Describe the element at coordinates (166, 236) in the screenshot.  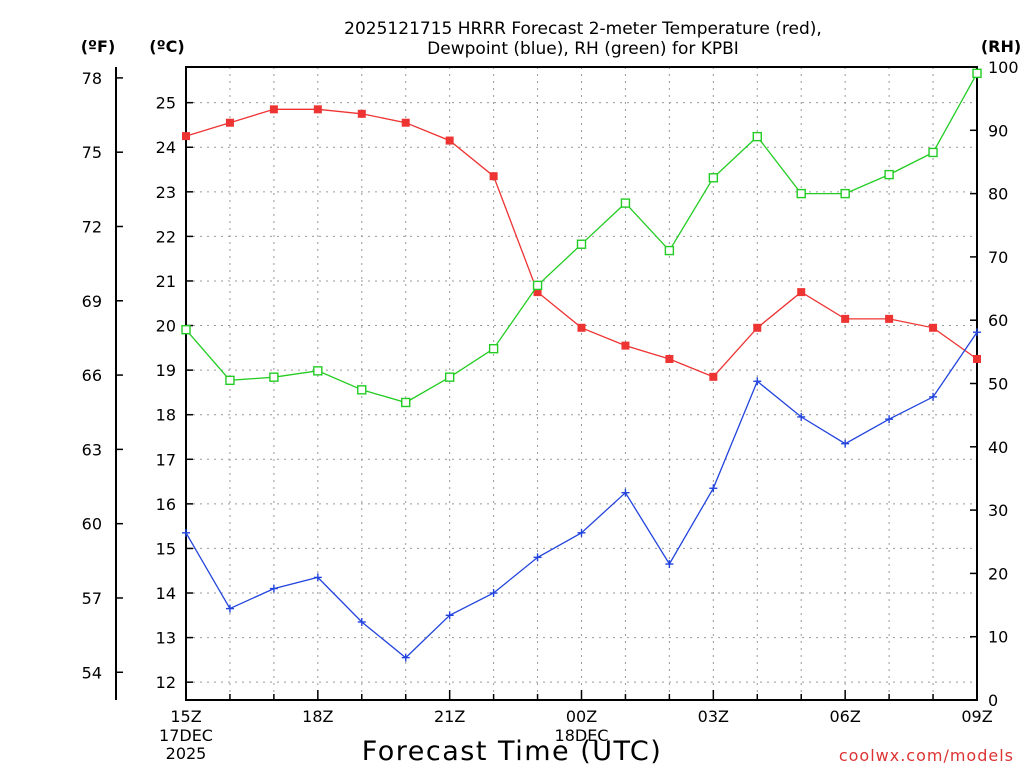
I see `celsius-tick-label: 22` at that location.